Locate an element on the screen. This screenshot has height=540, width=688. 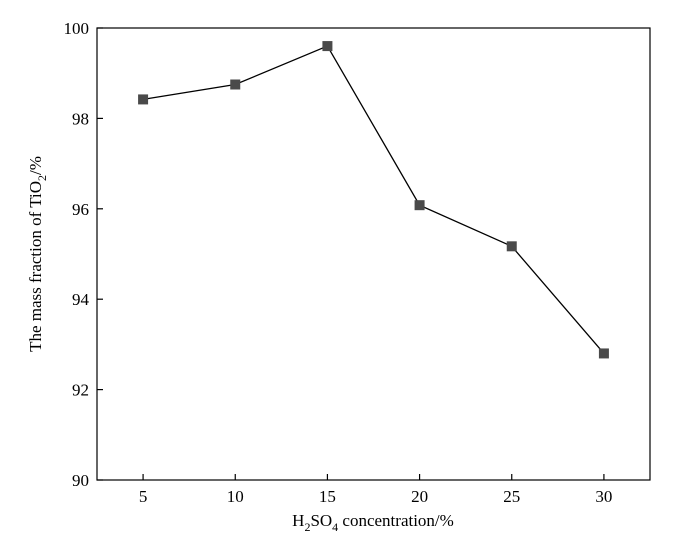
y-tick-label: 100 is located at coordinates (77, 28).